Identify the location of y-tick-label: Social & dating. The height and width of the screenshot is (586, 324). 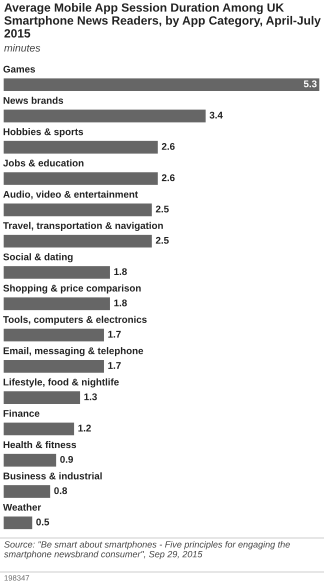
(38, 257).